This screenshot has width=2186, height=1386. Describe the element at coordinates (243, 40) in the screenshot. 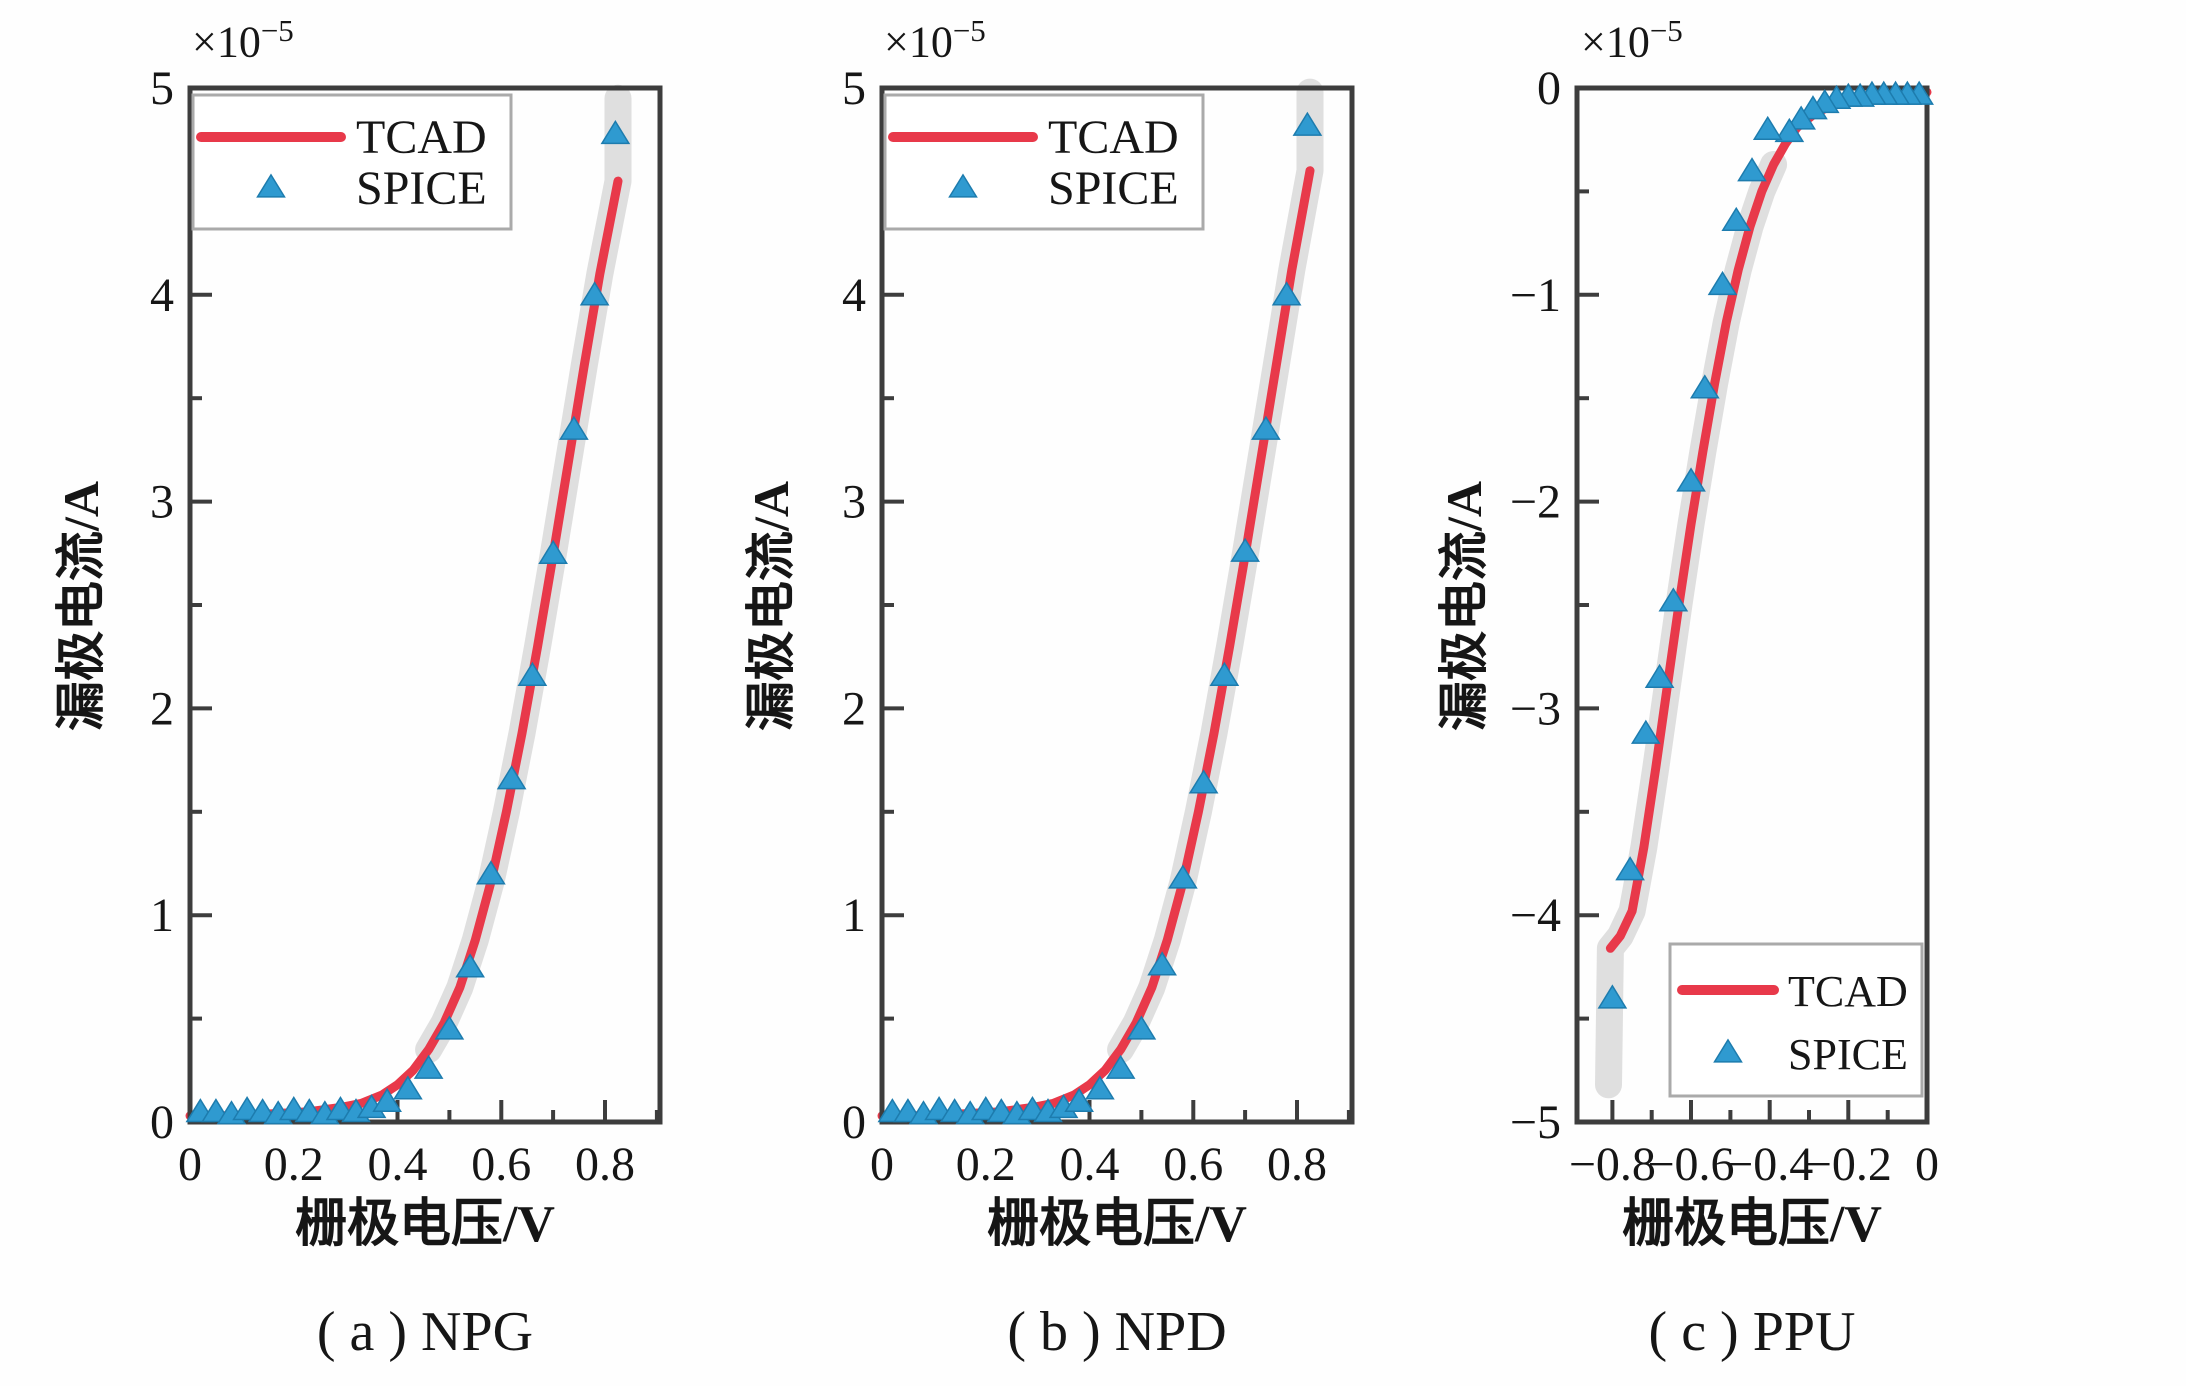

I see `scale-label-a: ×10⁻⁵` at that location.